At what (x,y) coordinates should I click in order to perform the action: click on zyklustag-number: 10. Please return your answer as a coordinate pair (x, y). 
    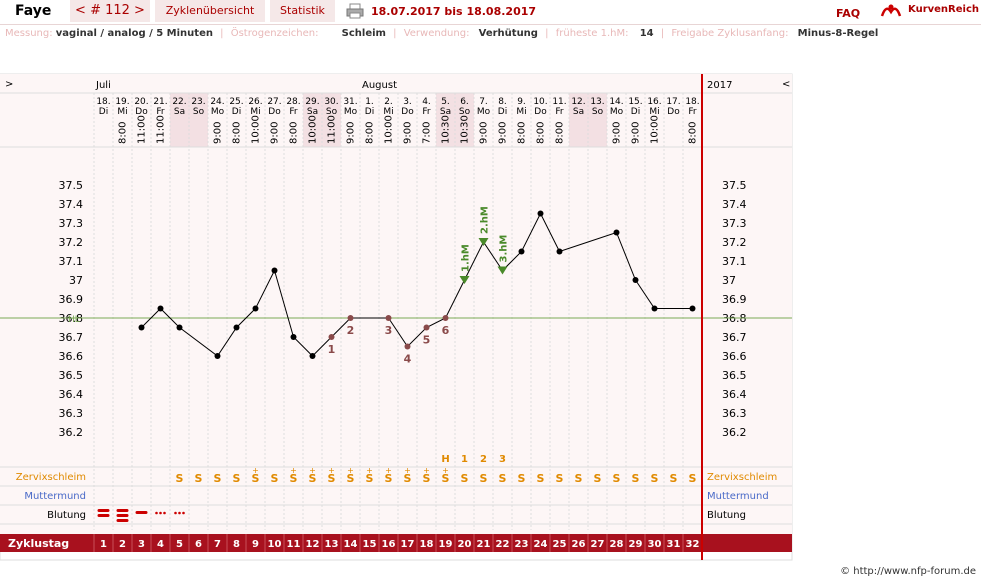
    Looking at the image, I should click on (275, 544).